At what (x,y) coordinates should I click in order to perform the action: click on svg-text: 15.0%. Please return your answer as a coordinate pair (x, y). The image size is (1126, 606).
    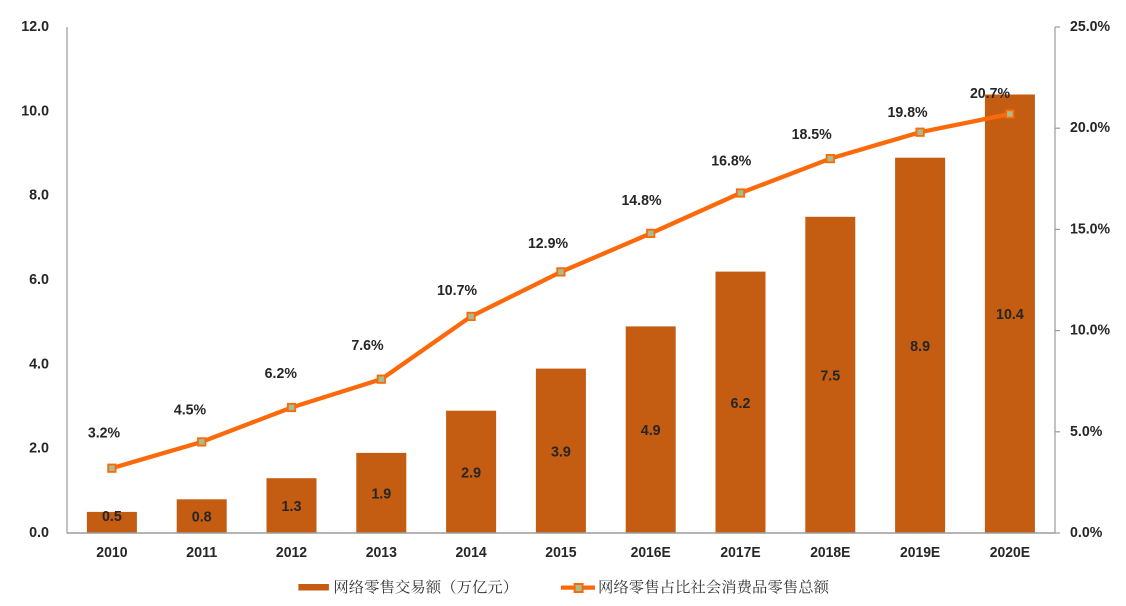
    Looking at the image, I should click on (1090, 228).